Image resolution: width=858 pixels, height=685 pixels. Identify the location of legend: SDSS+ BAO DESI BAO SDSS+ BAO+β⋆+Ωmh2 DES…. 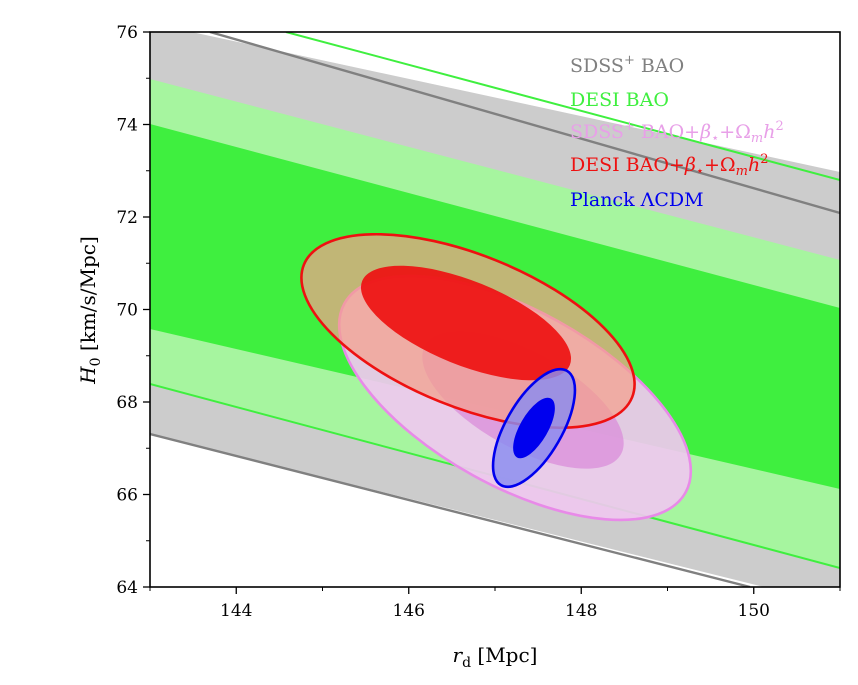
(677, 132).